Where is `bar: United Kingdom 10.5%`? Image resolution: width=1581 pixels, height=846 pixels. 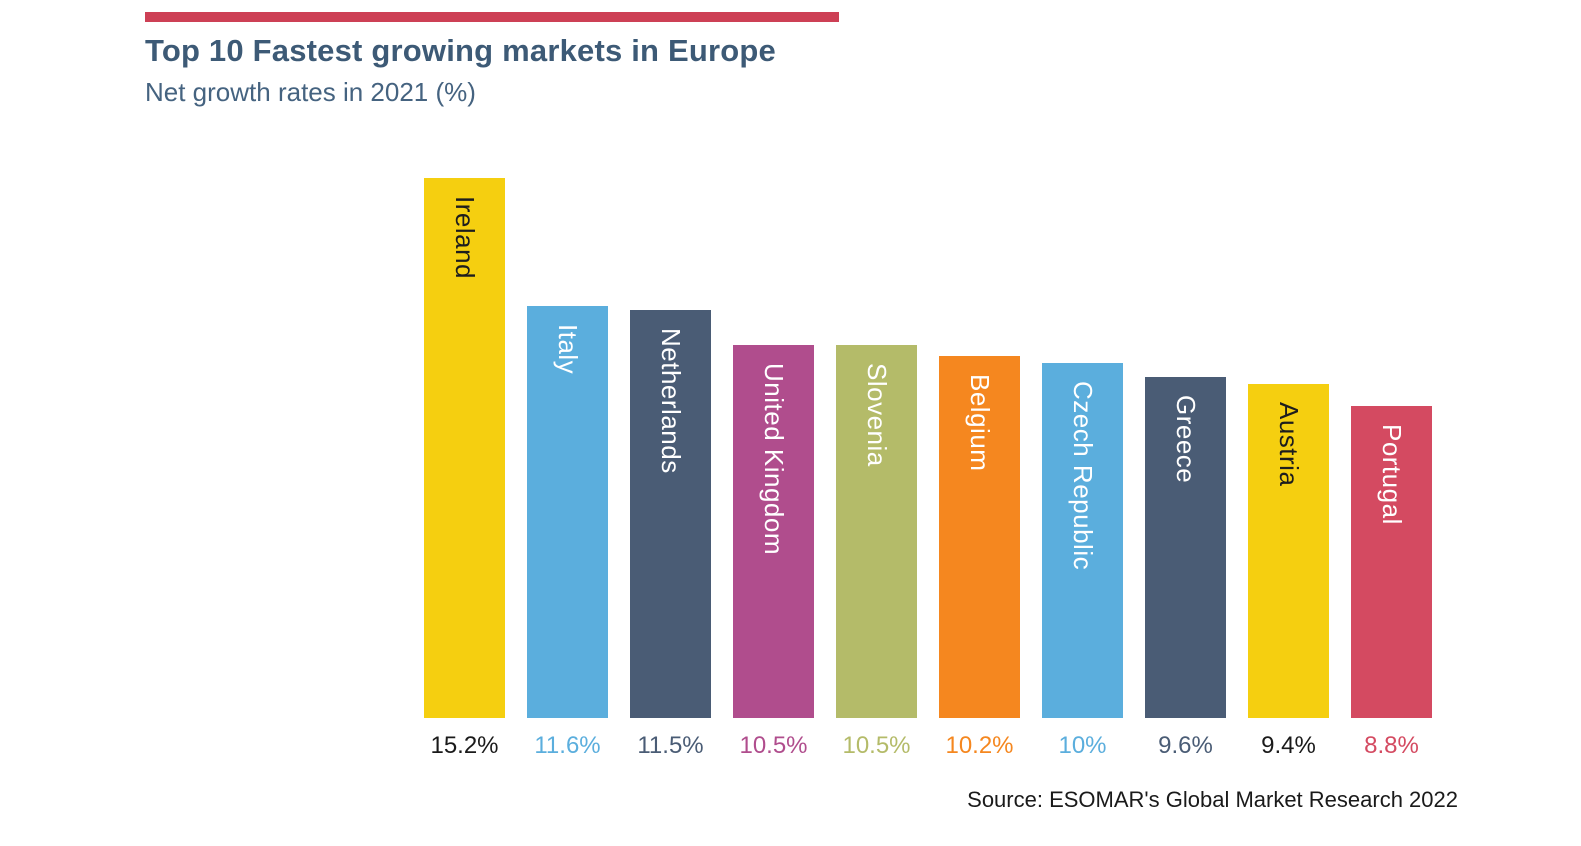 bar: United Kingdom 10.5% is located at coordinates (773, 552).